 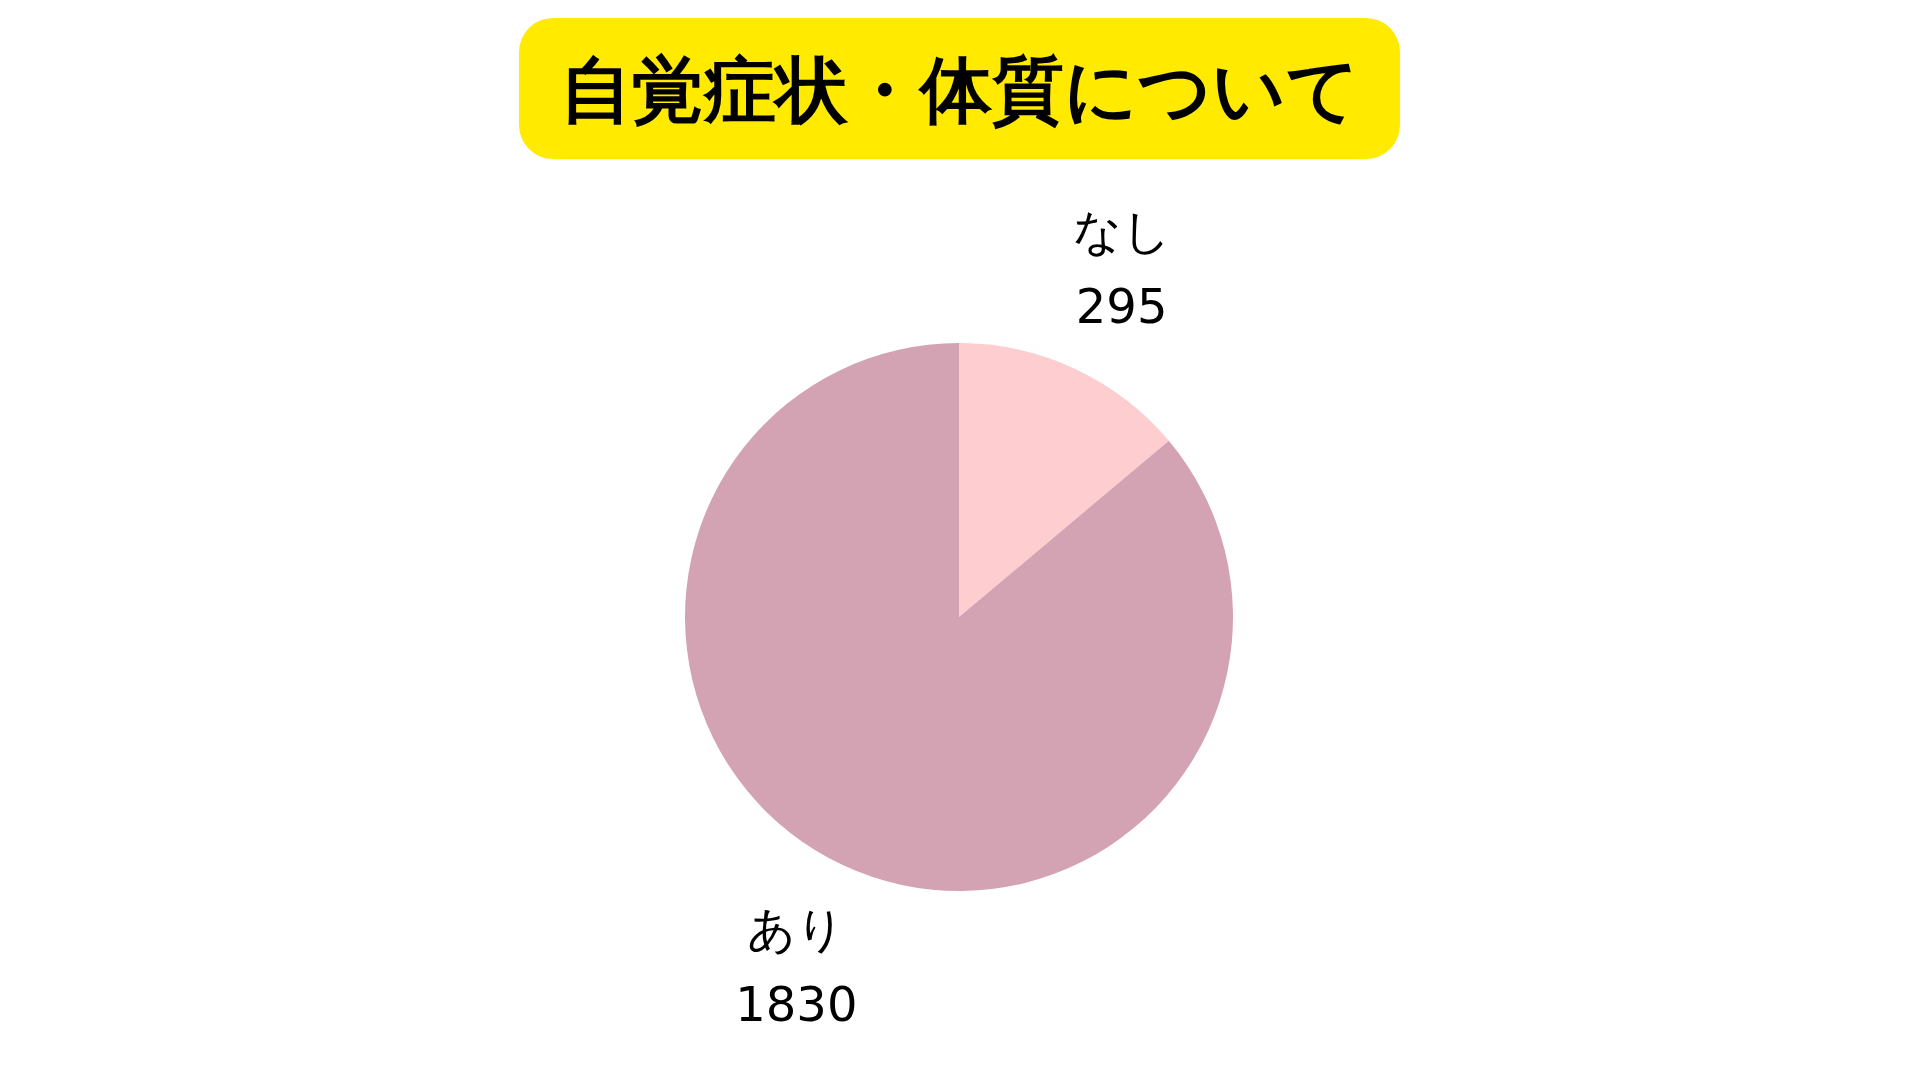 What do you see at coordinates (1121, 306) in the screenshot?
I see `data-label: 295` at bounding box center [1121, 306].